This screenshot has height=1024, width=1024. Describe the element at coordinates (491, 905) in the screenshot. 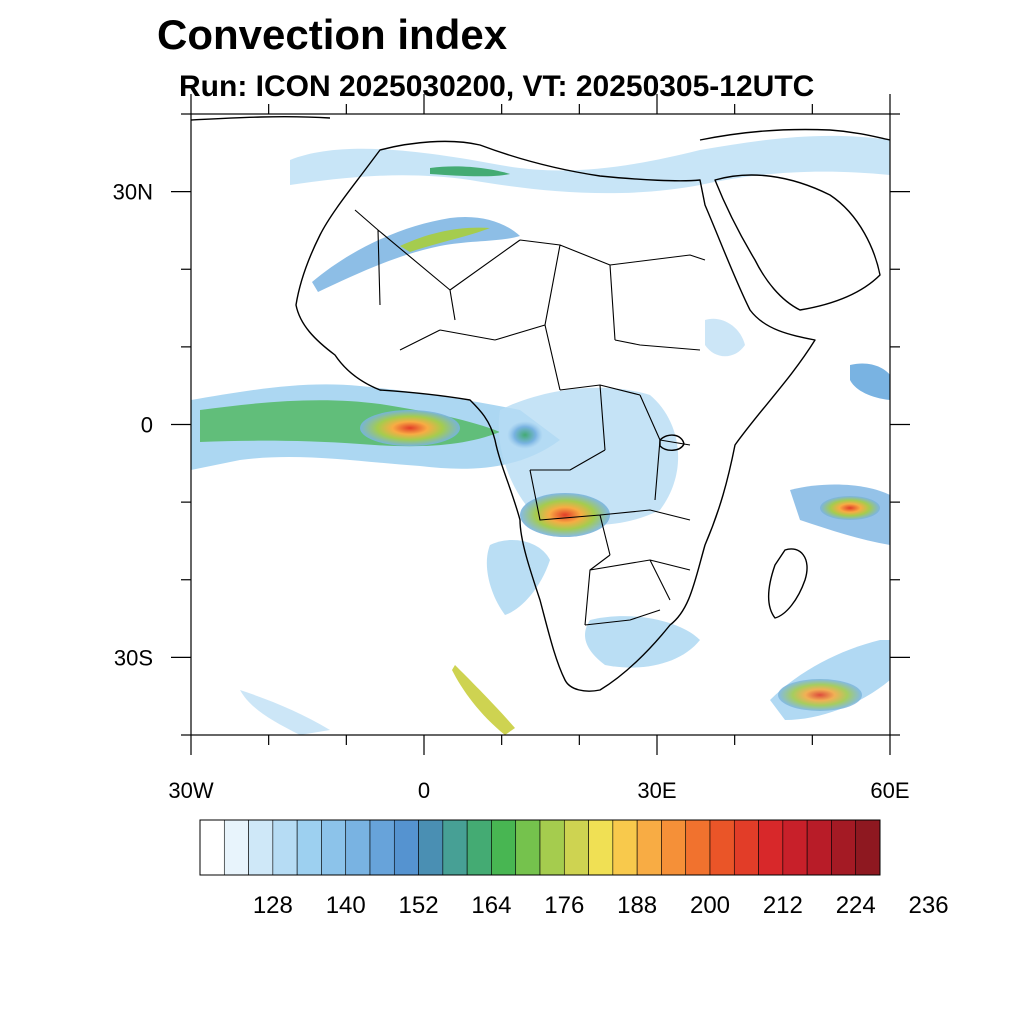

I see `colorbar-label: 164` at that location.